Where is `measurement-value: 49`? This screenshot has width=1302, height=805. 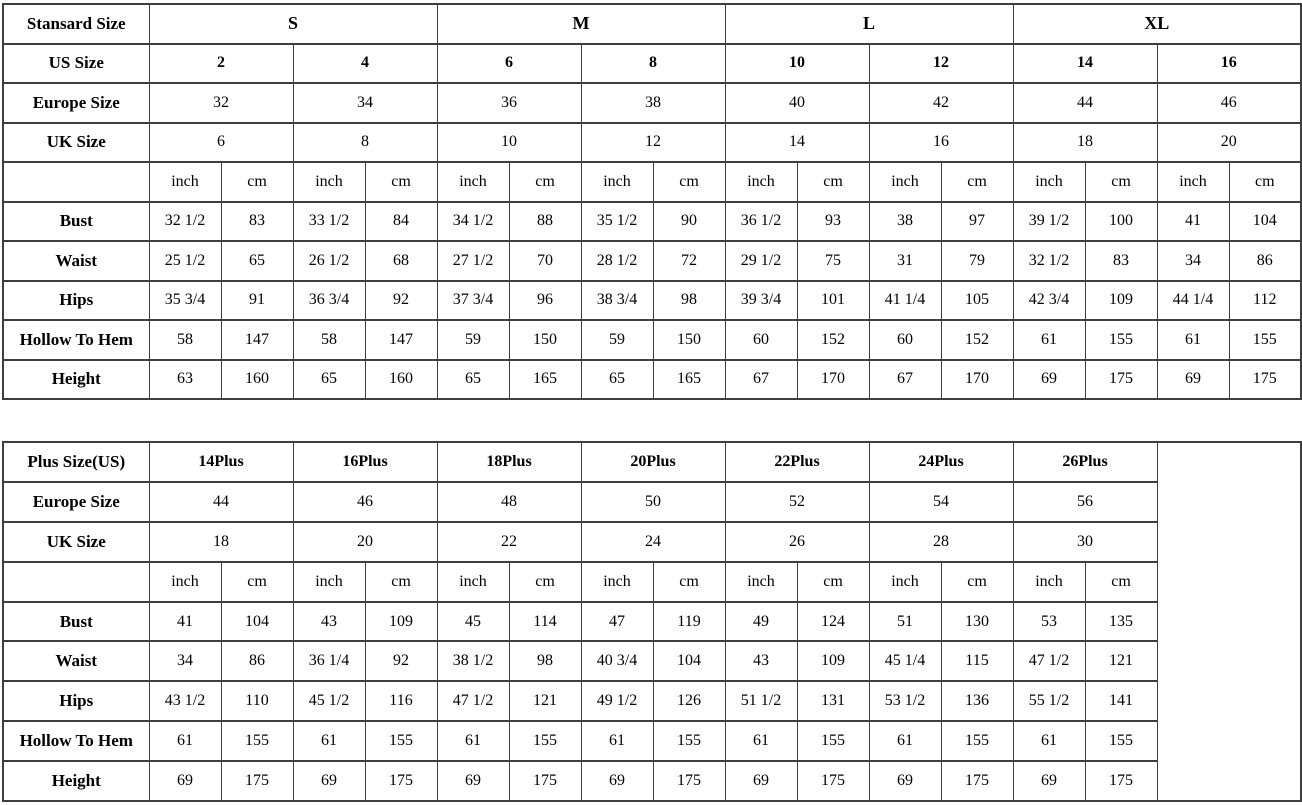
measurement-value: 49 is located at coordinates (761, 621).